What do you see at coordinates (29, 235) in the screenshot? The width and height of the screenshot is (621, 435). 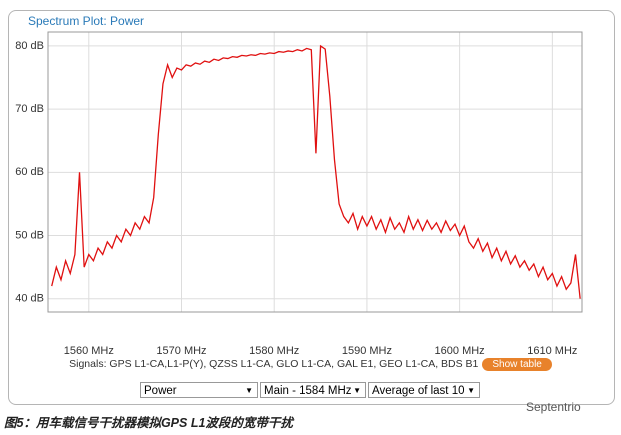 I see `y-tick-label: 50 dB` at bounding box center [29, 235].